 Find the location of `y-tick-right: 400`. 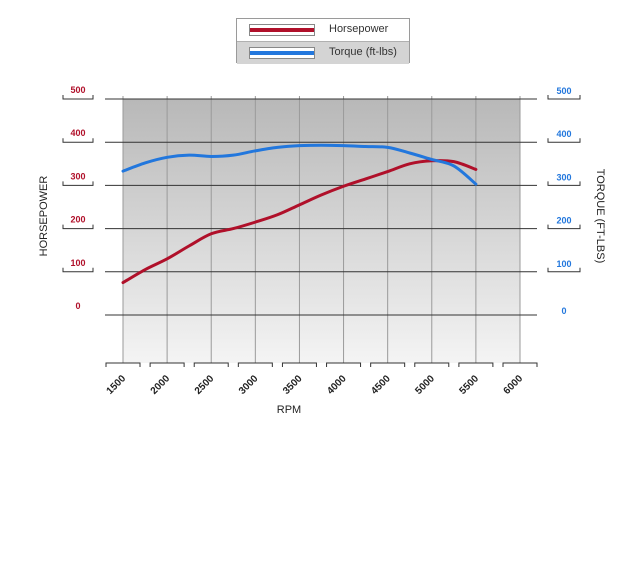

y-tick-right: 400 is located at coordinates (563, 134).